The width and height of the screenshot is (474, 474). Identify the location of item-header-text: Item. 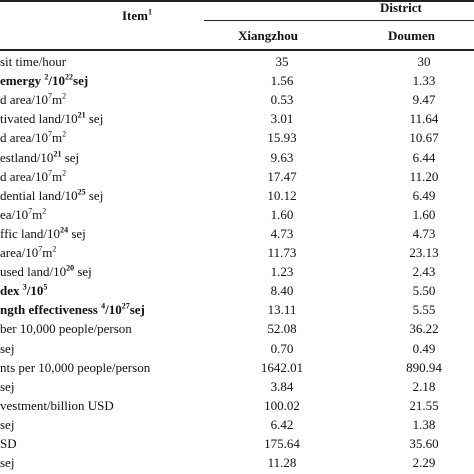
(135, 15).